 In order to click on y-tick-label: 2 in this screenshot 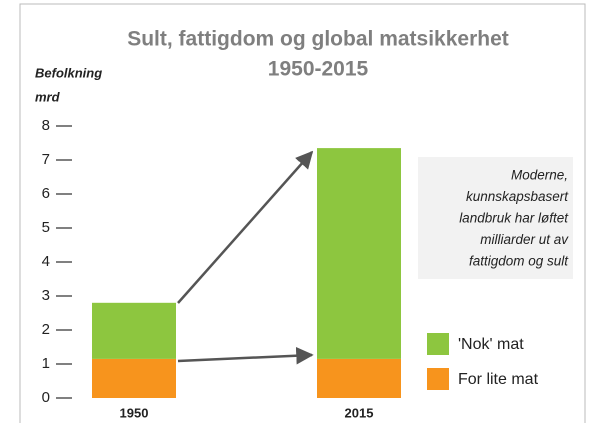, I will do `click(46, 329)`.